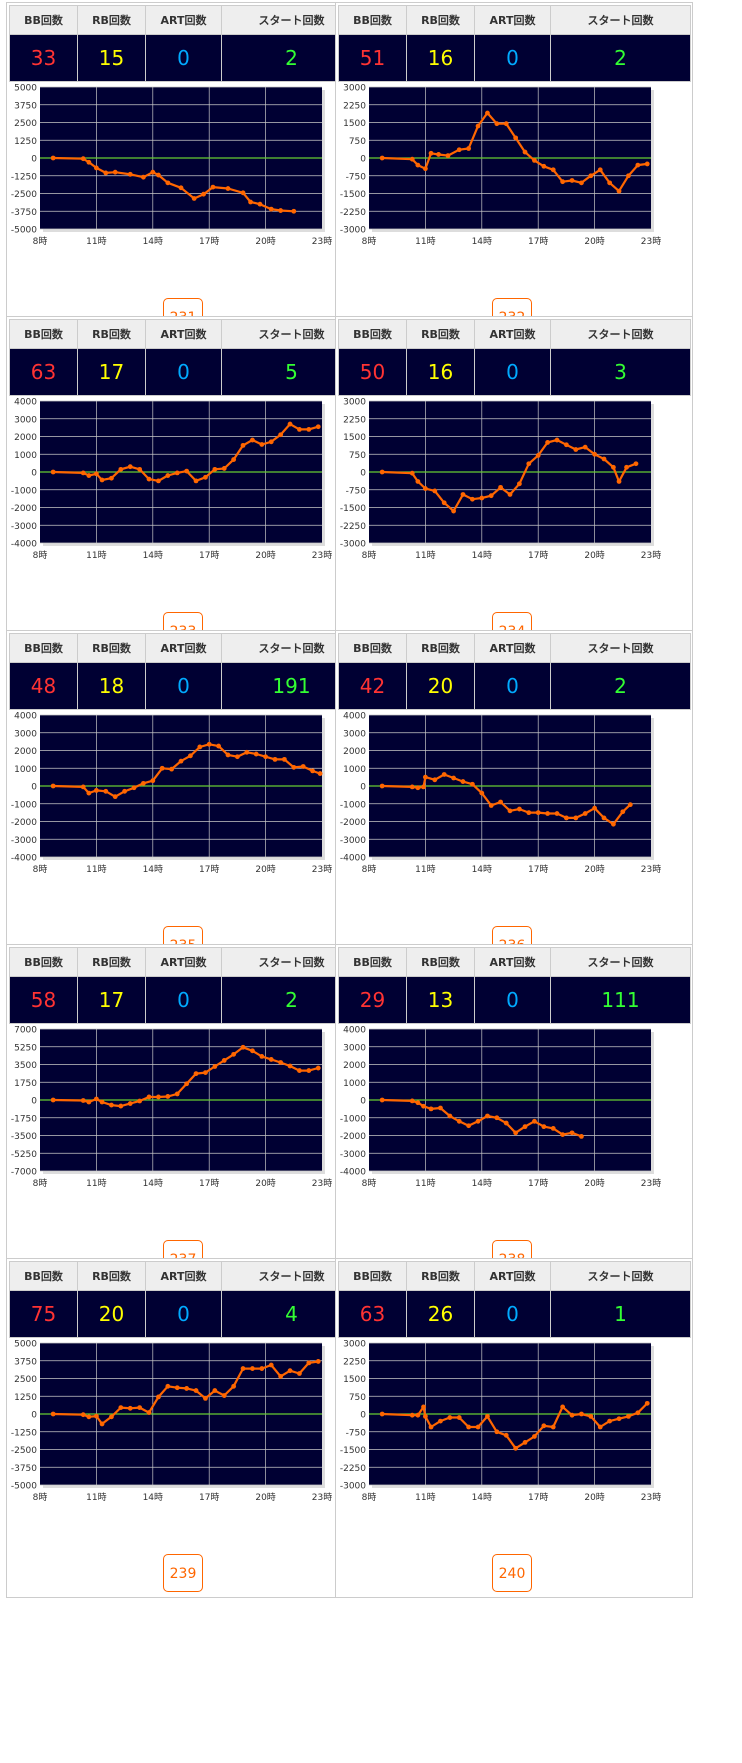  What do you see at coordinates (24, 859) in the screenshot?
I see `y-tick-label: -4000` at bounding box center [24, 859].